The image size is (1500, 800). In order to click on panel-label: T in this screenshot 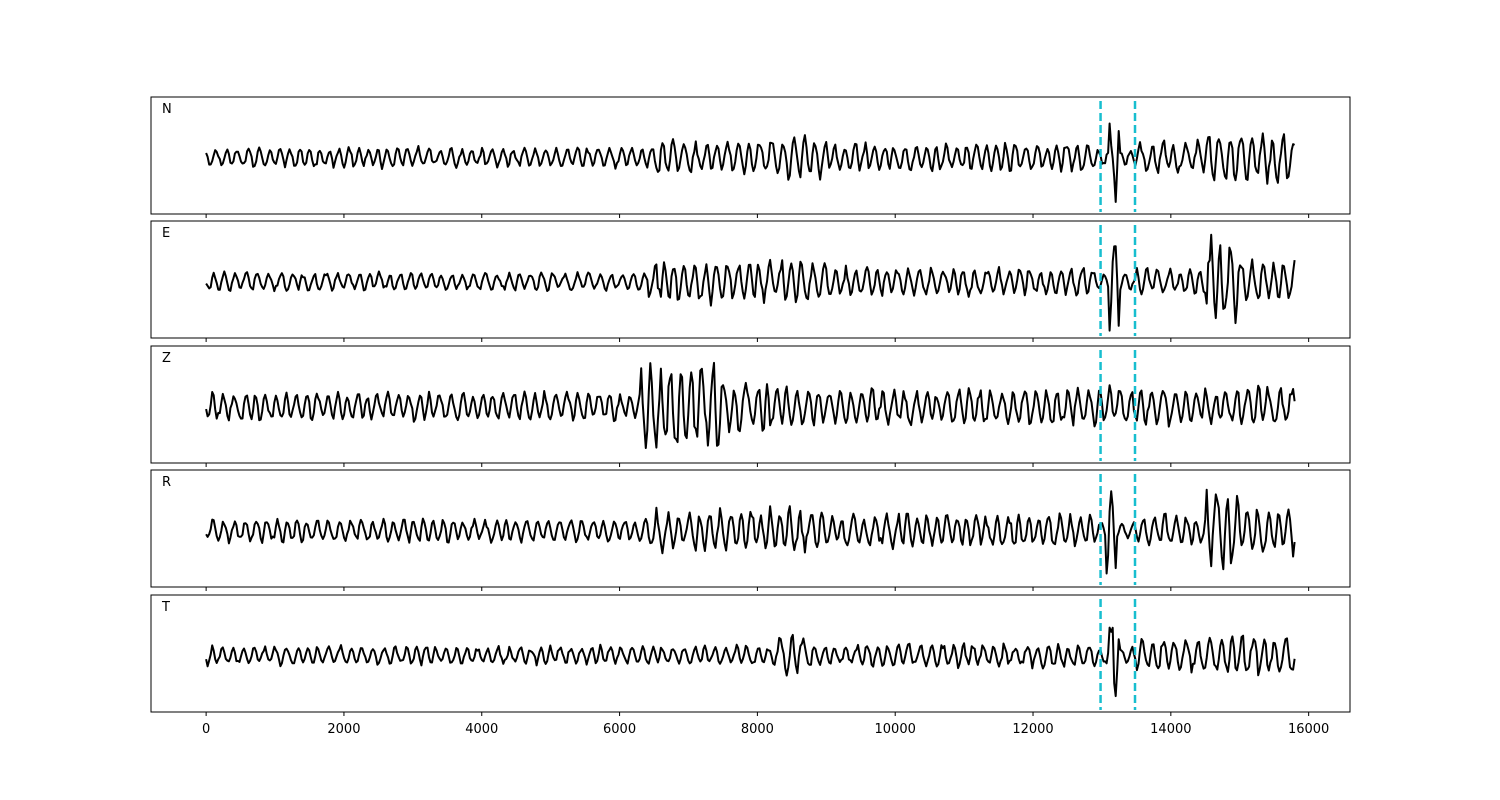, I will do `click(165, 607)`.